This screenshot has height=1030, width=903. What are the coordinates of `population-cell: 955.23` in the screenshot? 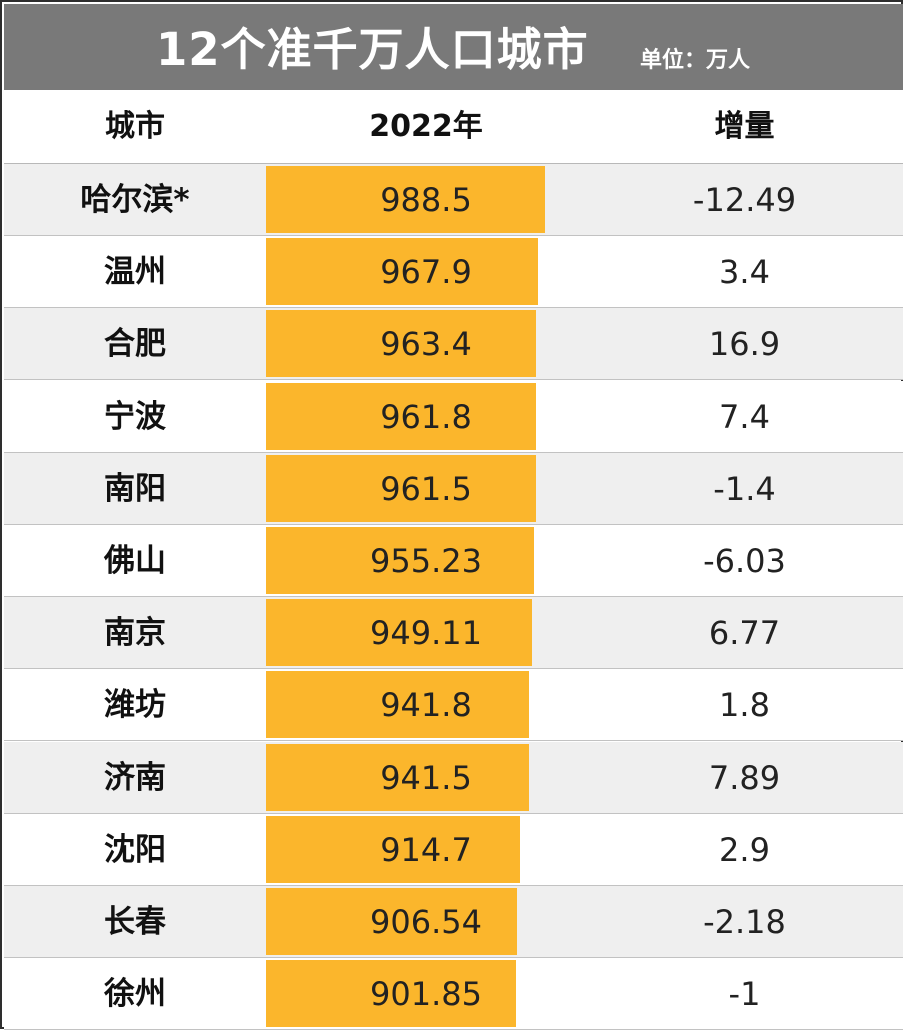 It's located at (426, 561).